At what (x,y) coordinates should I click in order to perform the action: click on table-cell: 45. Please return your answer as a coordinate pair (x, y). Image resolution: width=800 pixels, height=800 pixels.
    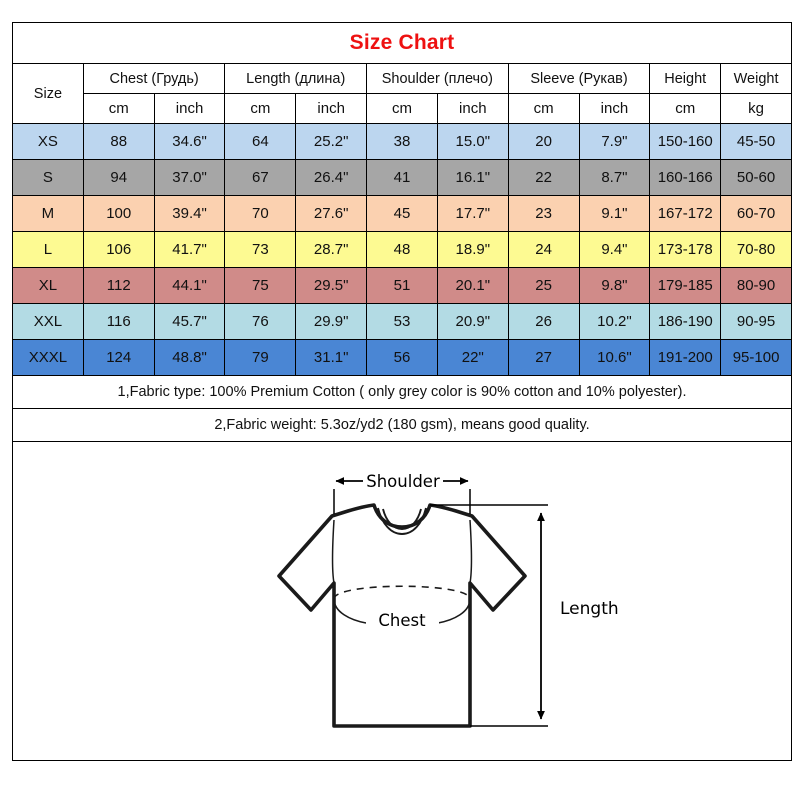
    Looking at the image, I should click on (402, 213).